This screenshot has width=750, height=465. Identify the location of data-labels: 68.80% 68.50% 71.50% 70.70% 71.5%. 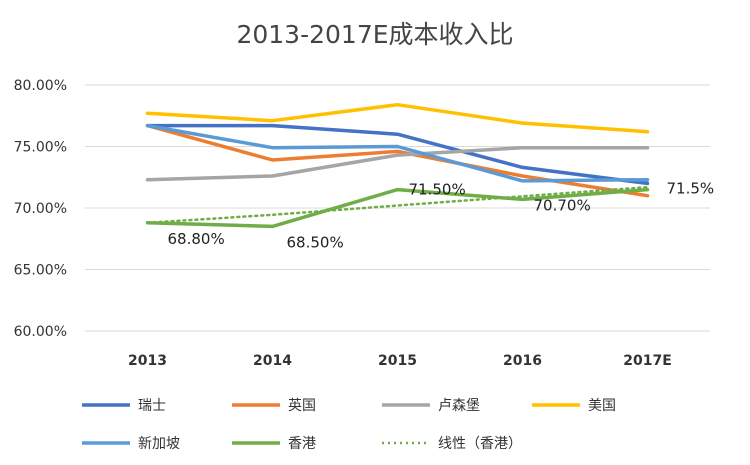
(441, 216).